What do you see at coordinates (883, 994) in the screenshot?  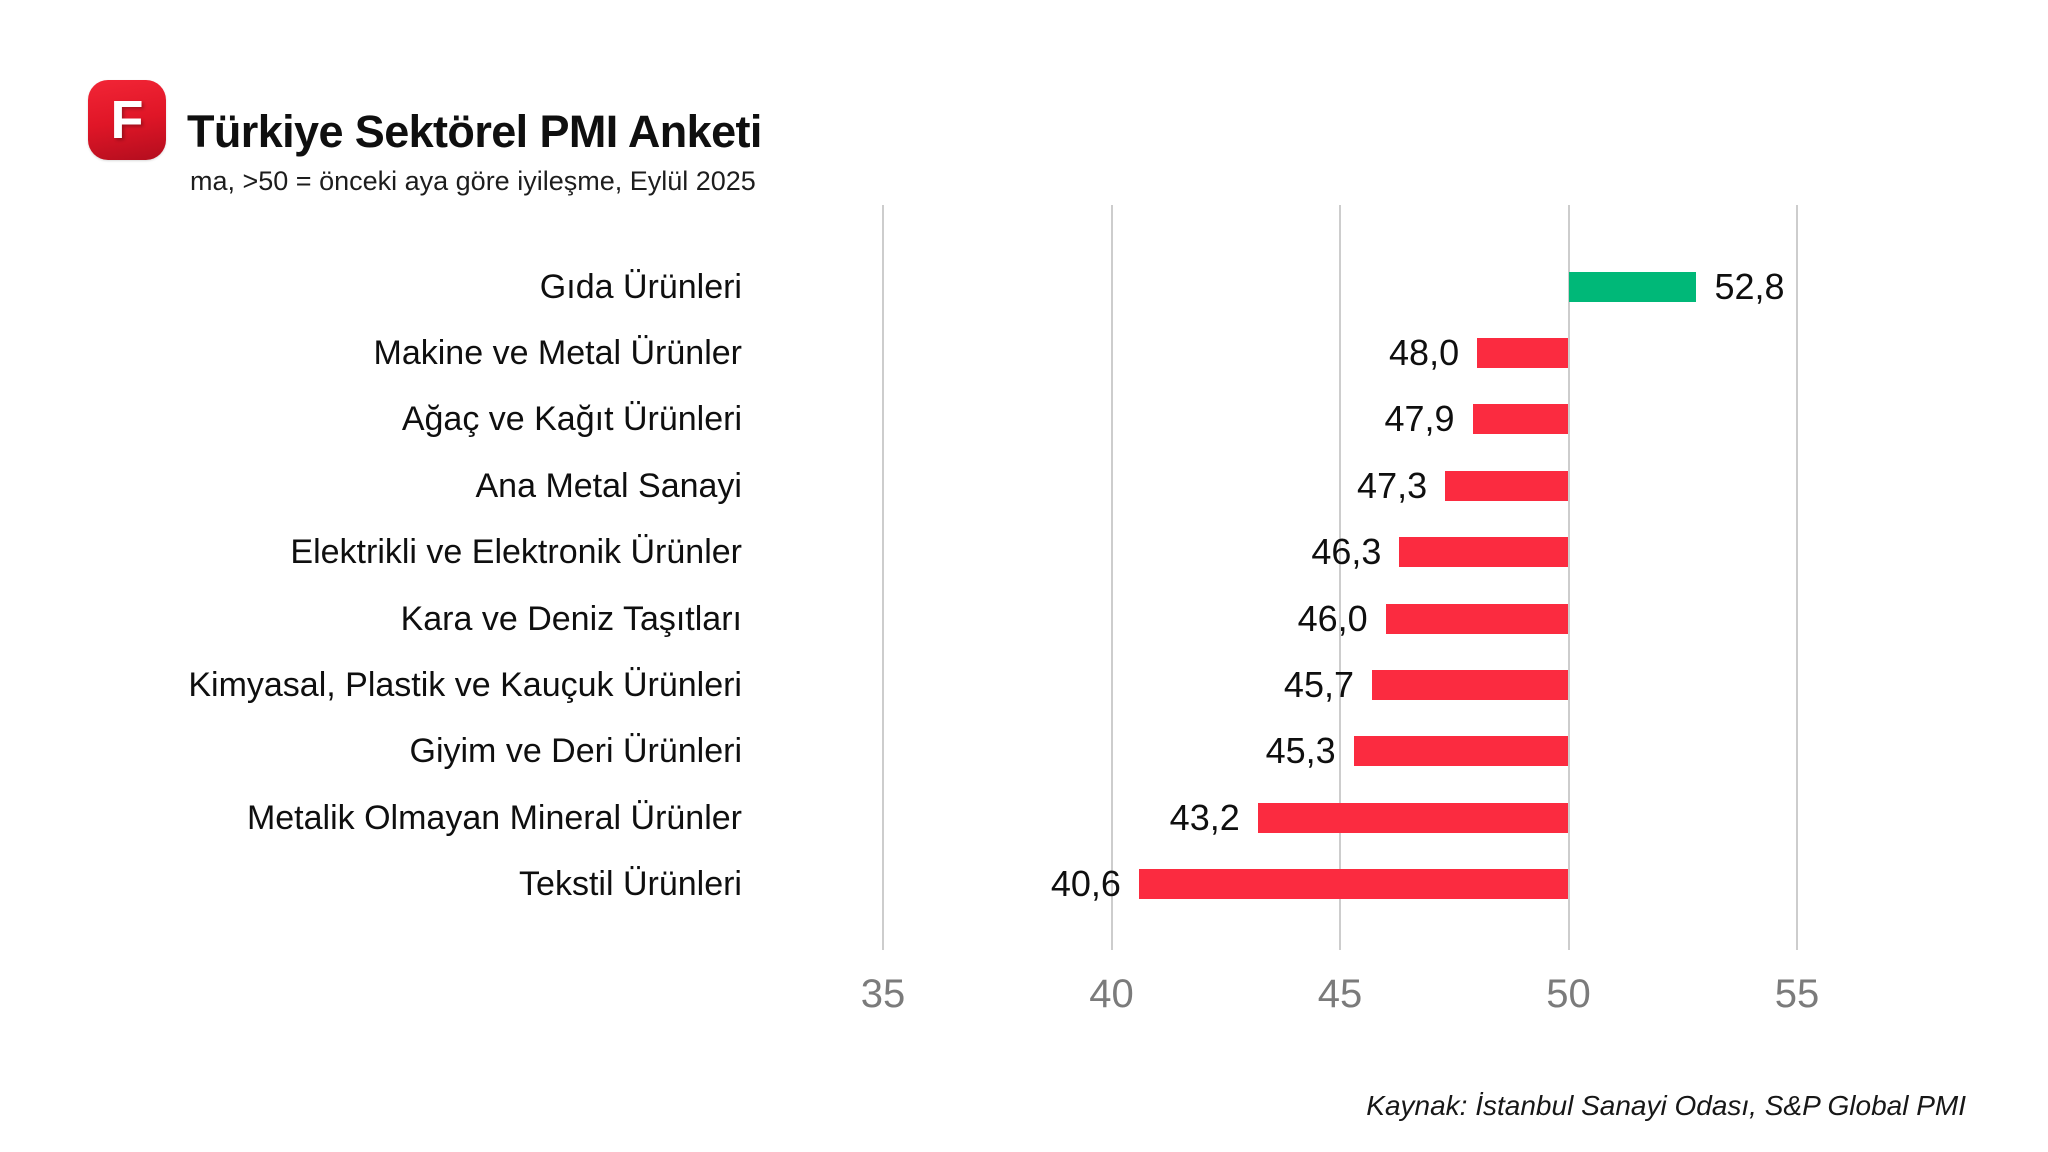 I see `x-tick-label: 35` at bounding box center [883, 994].